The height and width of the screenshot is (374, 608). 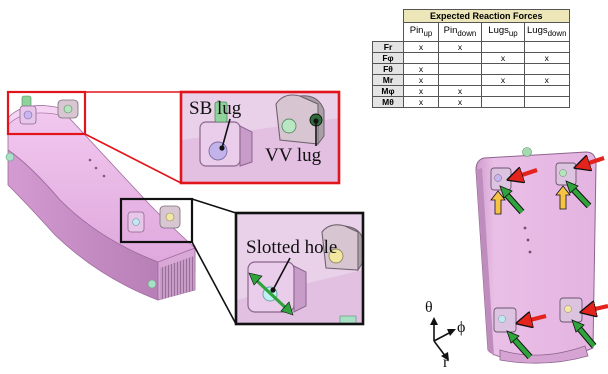 What do you see at coordinates (388, 102) in the screenshot?
I see `row-label: Mθ` at bounding box center [388, 102].